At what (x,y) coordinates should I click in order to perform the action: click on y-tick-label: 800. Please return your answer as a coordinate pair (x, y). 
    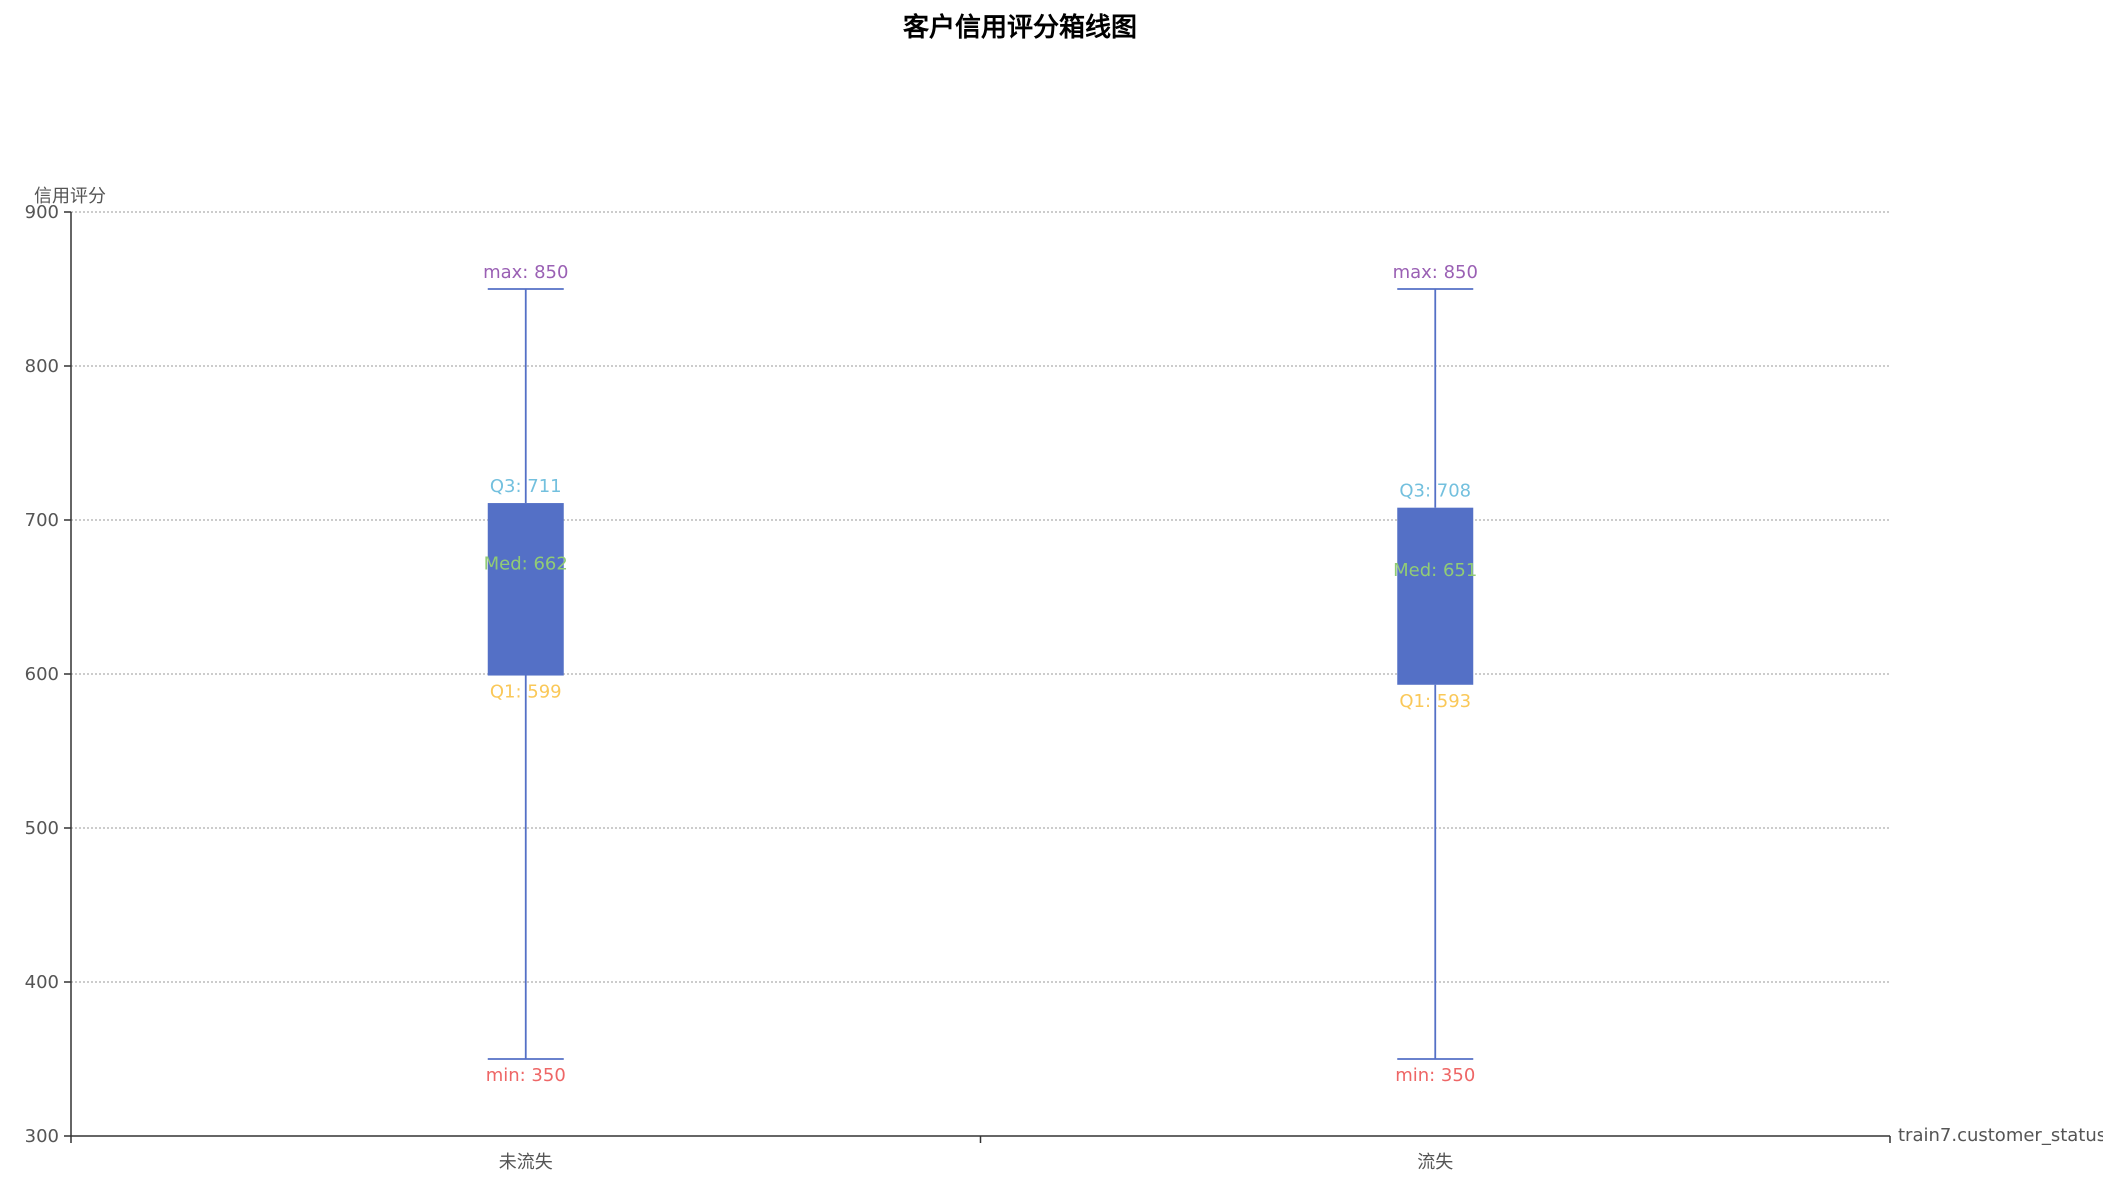
    Looking at the image, I should click on (42, 366).